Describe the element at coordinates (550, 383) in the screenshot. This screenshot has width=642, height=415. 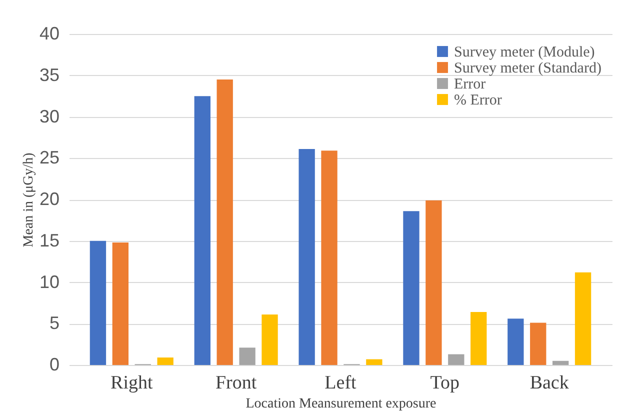
I see `x-tick-label: Back` at that location.